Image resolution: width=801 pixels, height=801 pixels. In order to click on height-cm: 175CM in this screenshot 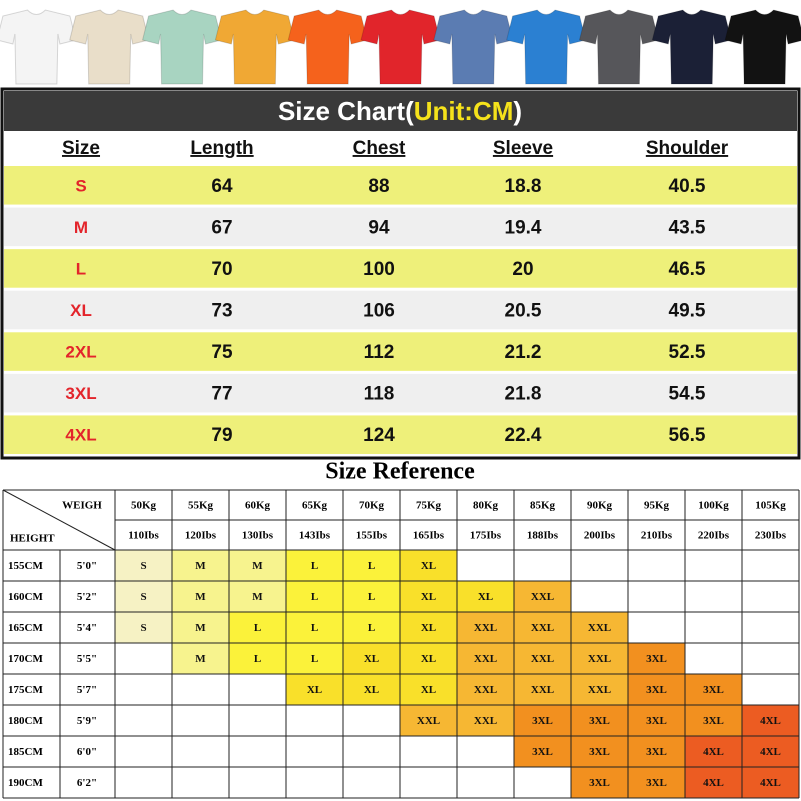, I will do `click(25, 690)`.